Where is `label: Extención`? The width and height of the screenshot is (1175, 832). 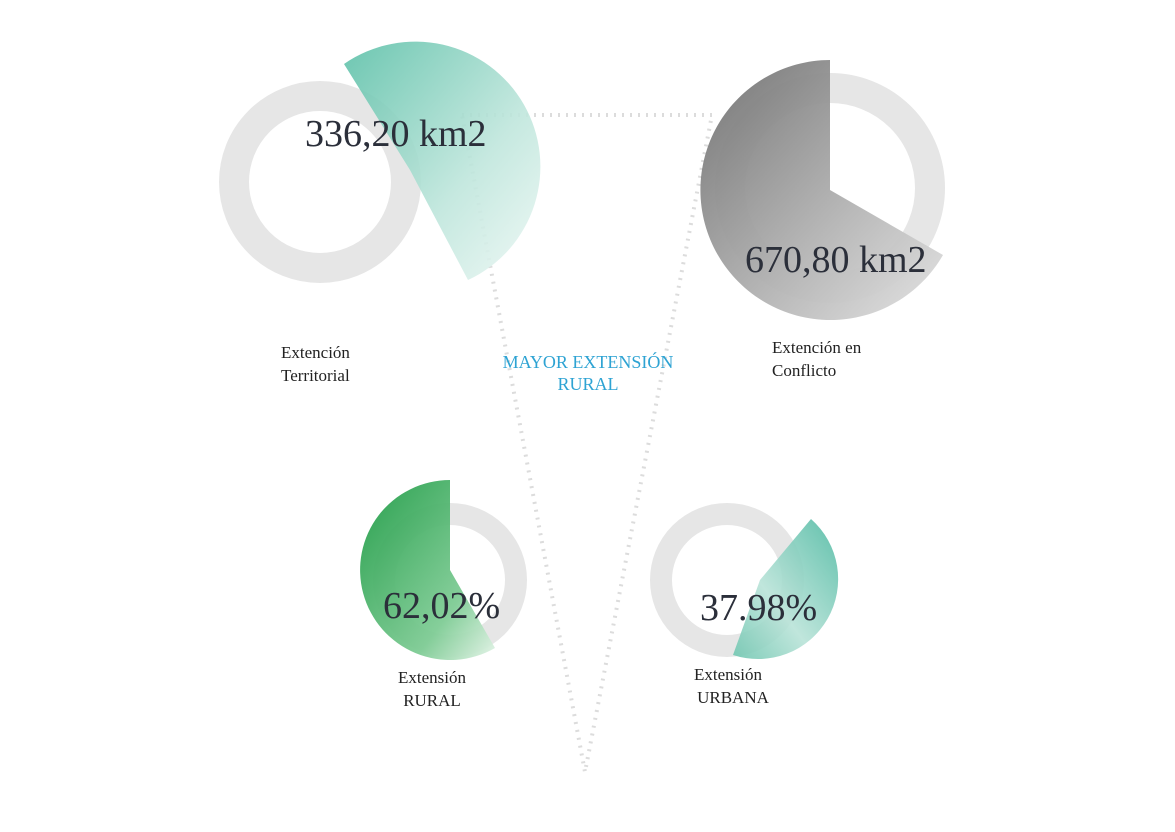
label: Extención is located at coordinates (315, 352).